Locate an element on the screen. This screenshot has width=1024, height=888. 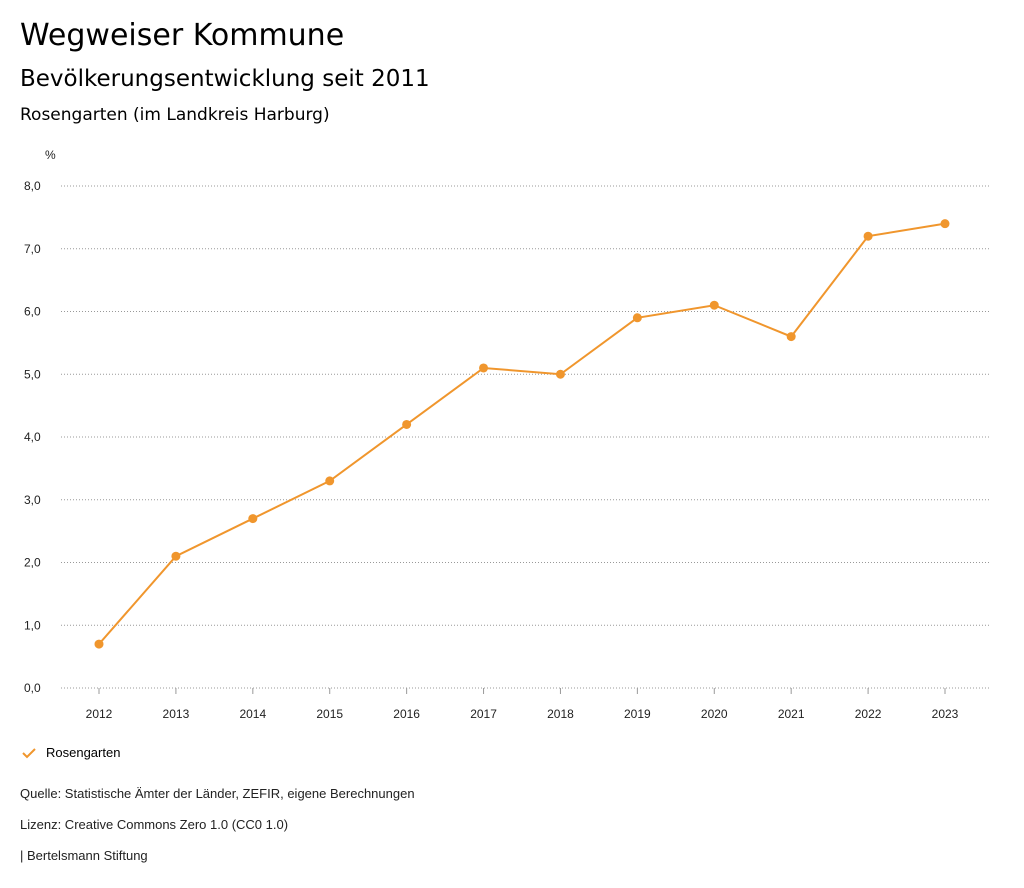
x-tick-label: 2013 is located at coordinates (176, 714).